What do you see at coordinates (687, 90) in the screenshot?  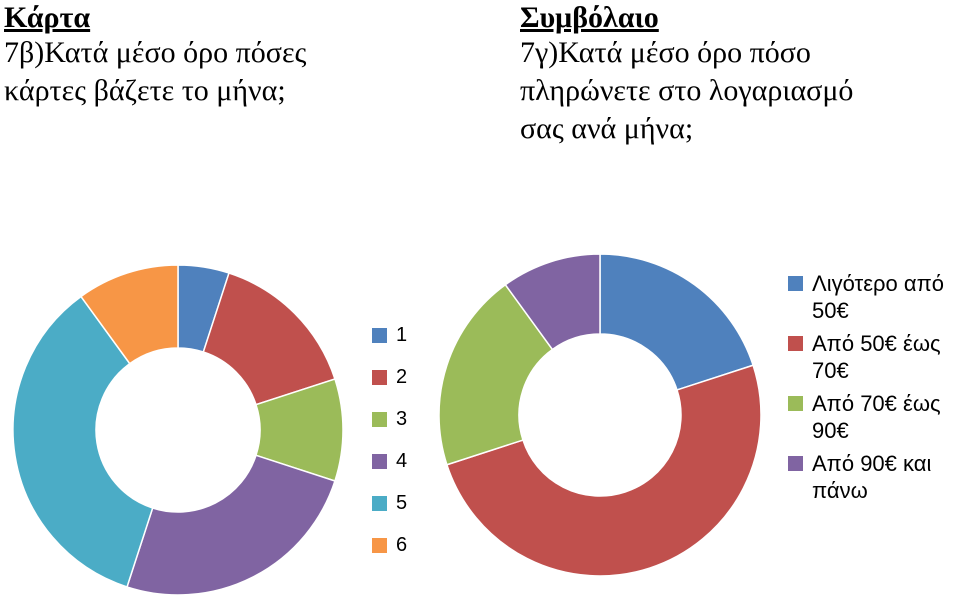 I see `right-question-line-2: πληρώνετε στο λογαριασμό` at bounding box center [687, 90].